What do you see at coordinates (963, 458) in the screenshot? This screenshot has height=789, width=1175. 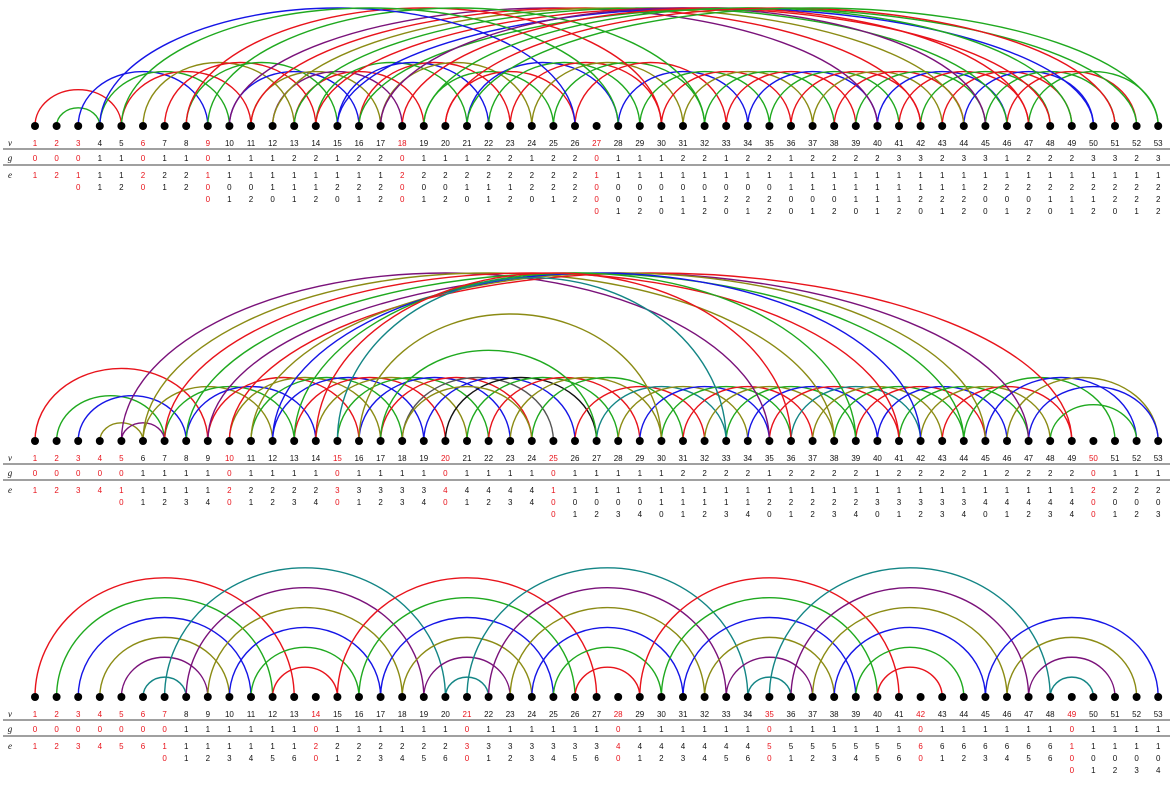 I see `vertex-label: 44` at bounding box center [963, 458].